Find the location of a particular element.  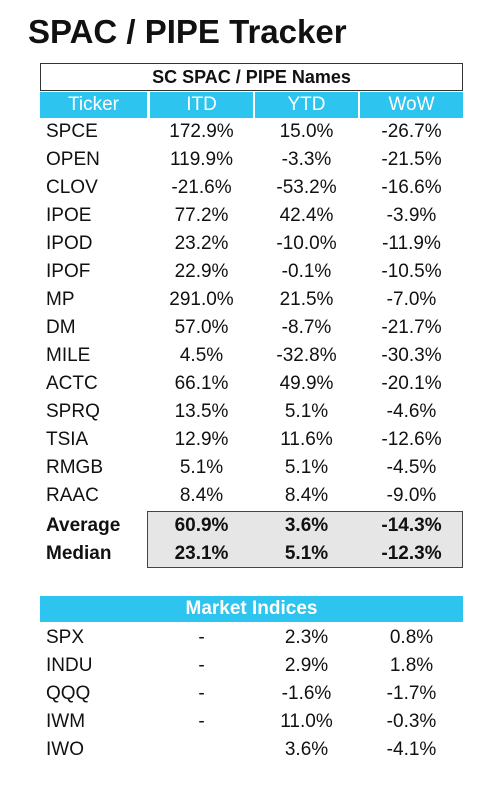

cell-value: -0.1% is located at coordinates (306, 271).